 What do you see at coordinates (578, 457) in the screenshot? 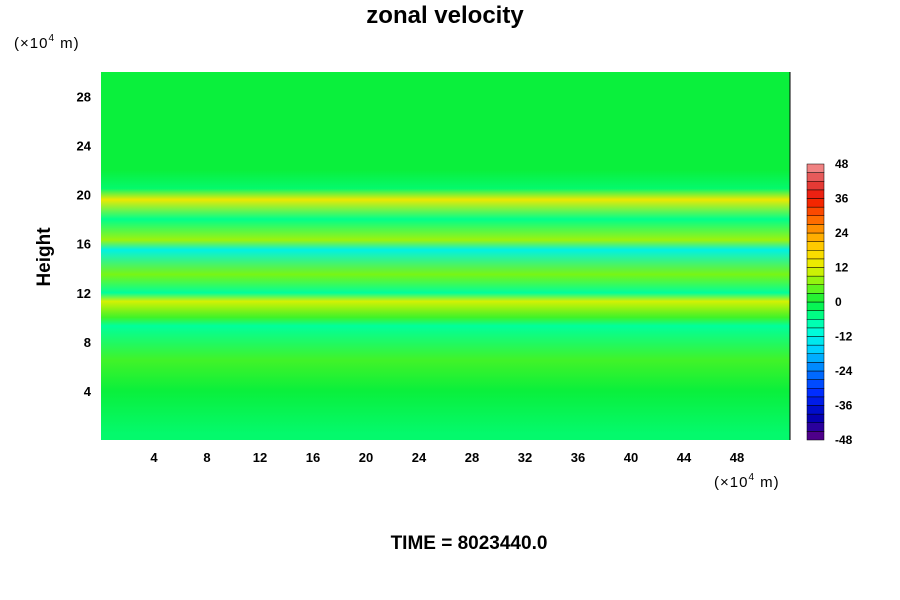
I see `x-tick-label: 36` at bounding box center [578, 457].